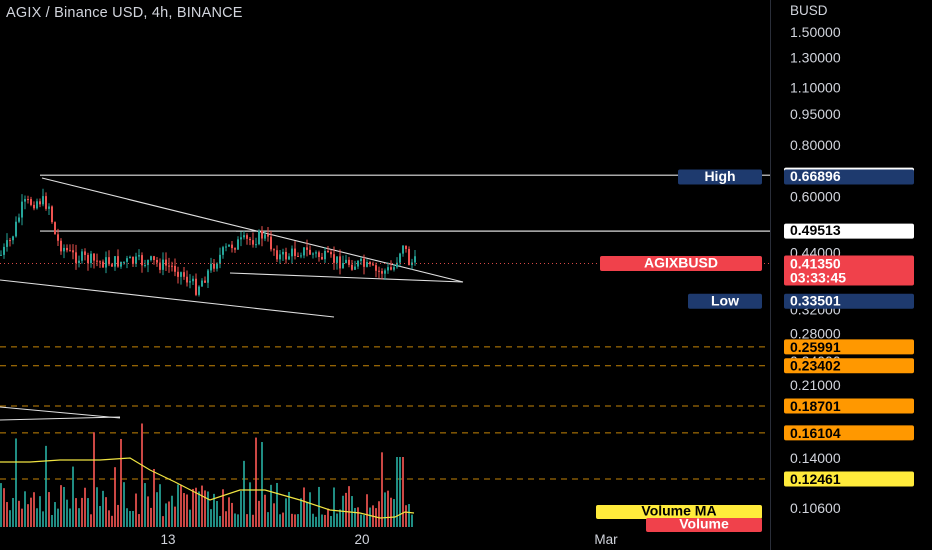  What do you see at coordinates (815, 58) in the screenshot?
I see `y-tick-label: 1.30000` at bounding box center [815, 58].